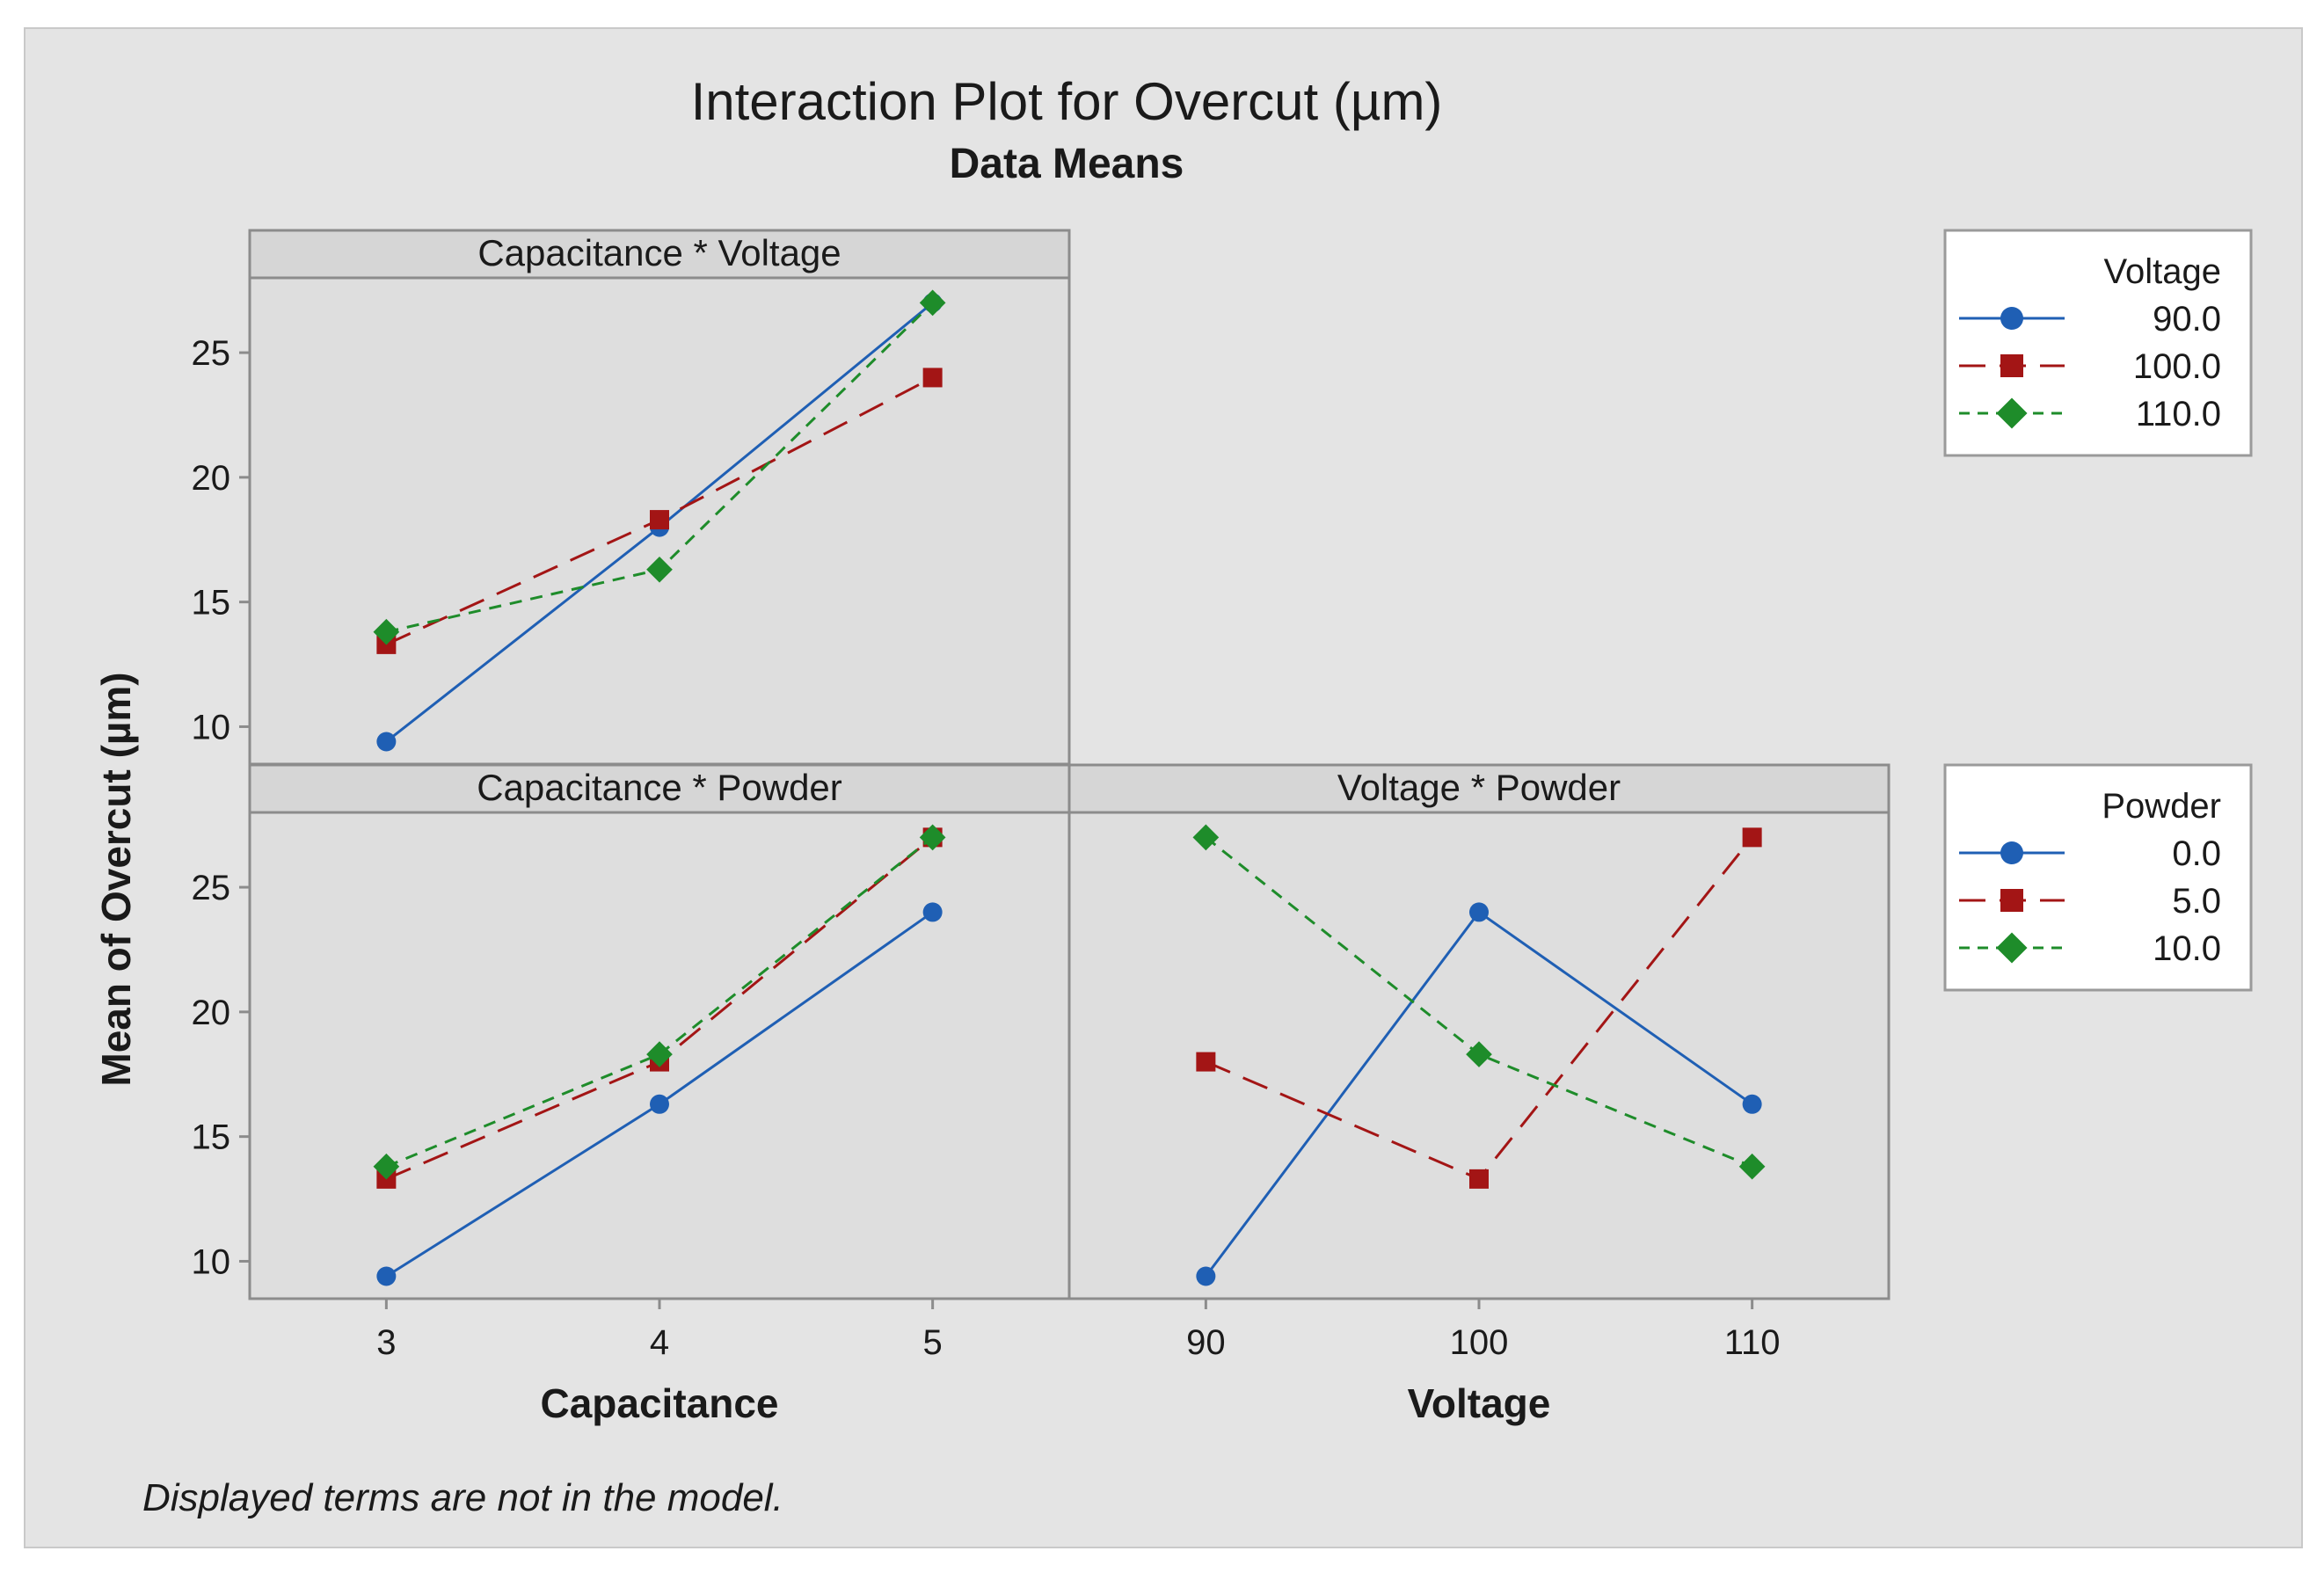 Image resolution: width=2324 pixels, height=1573 pixels. I want to click on legend-voltage: Voltage 90.0 100.0 110.0, so click(2098, 343).